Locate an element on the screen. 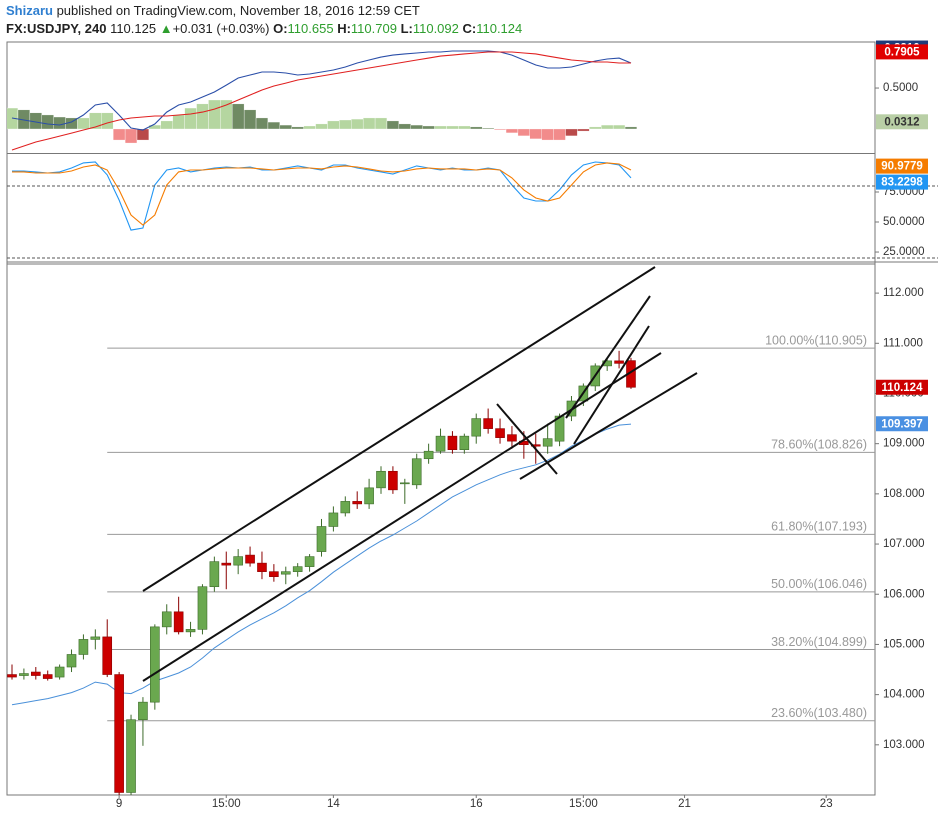 This screenshot has height=821, width=938. high-label: H: is located at coordinates (344, 28).